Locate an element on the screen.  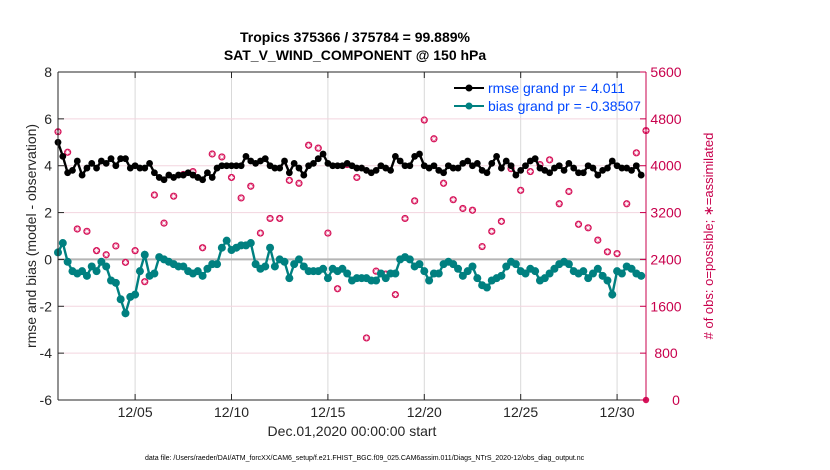
y2-tick-label: 4800 is located at coordinates (665, 119).